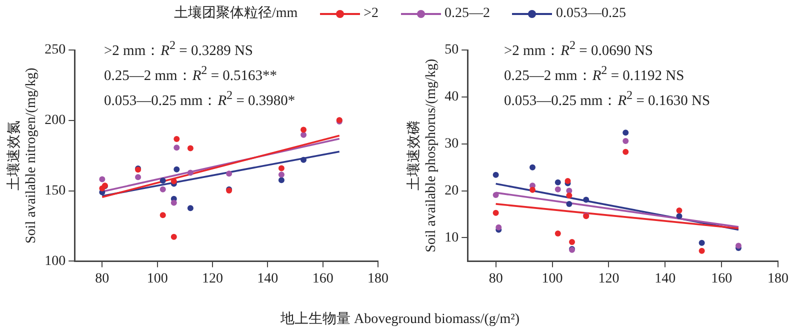 The width and height of the screenshot is (800, 332). I want to click on x-axis-title: 地上生物量 Aboveground biomass/(g/m²), so click(400, 319).